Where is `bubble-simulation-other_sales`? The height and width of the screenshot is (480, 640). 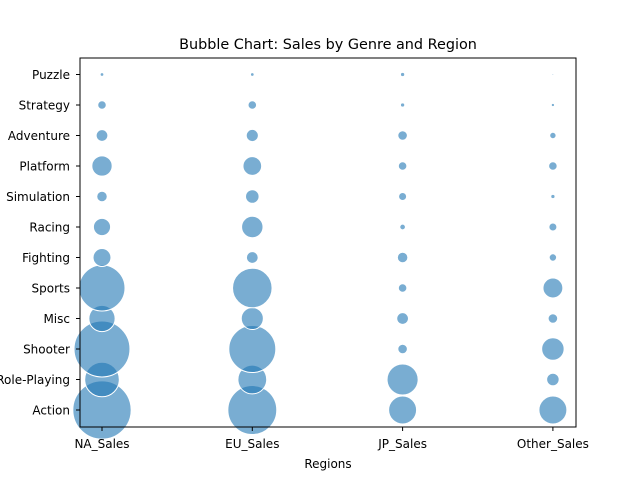 bubble-simulation-other_sales is located at coordinates (553, 196).